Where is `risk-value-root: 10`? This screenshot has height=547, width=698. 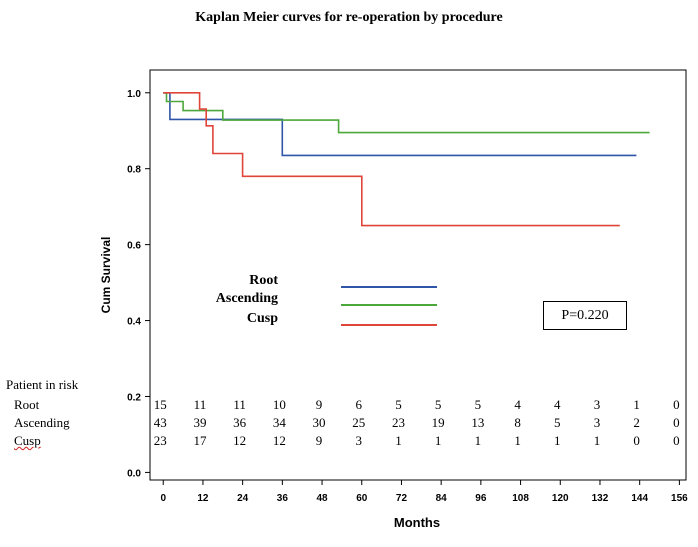 risk-value-root: 10 is located at coordinates (279, 404).